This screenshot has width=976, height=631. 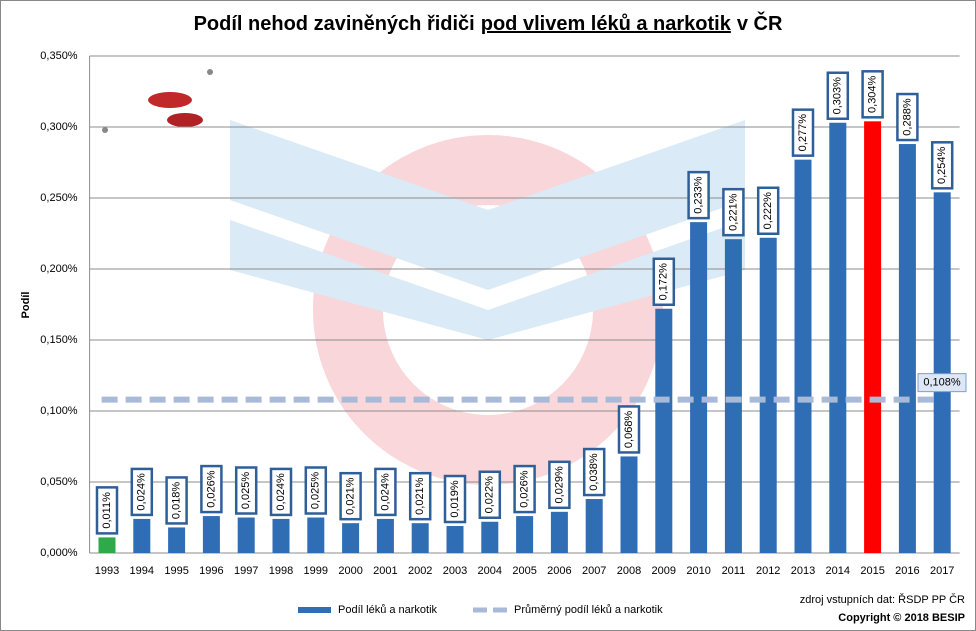 I want to click on x-tick-label: 1993, so click(x=107, y=571).